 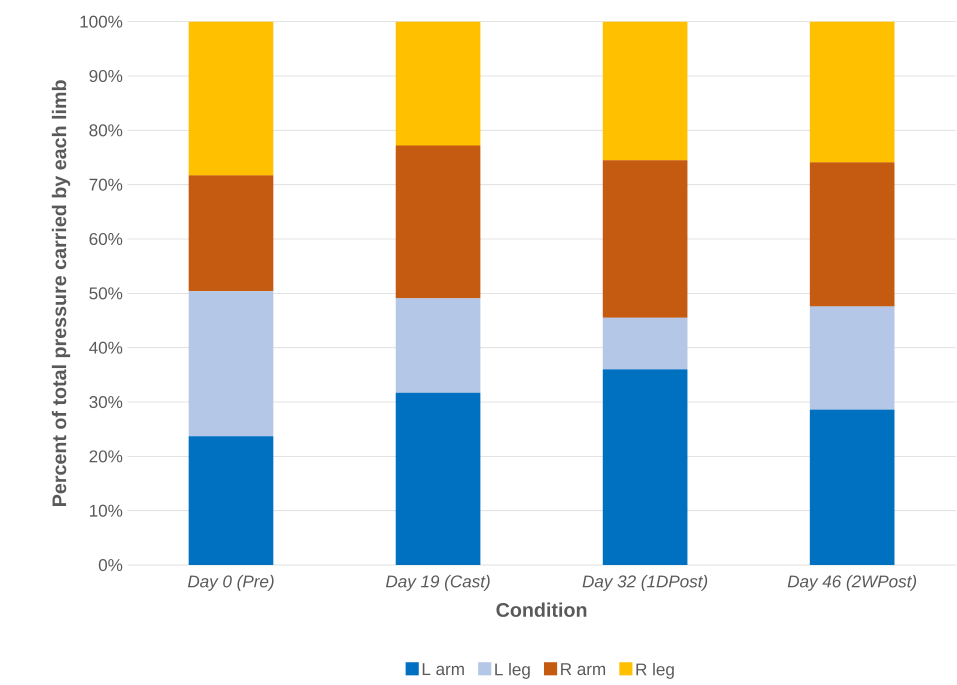 What do you see at coordinates (106, 510) in the screenshot?
I see `y-tick-label: 10%` at bounding box center [106, 510].